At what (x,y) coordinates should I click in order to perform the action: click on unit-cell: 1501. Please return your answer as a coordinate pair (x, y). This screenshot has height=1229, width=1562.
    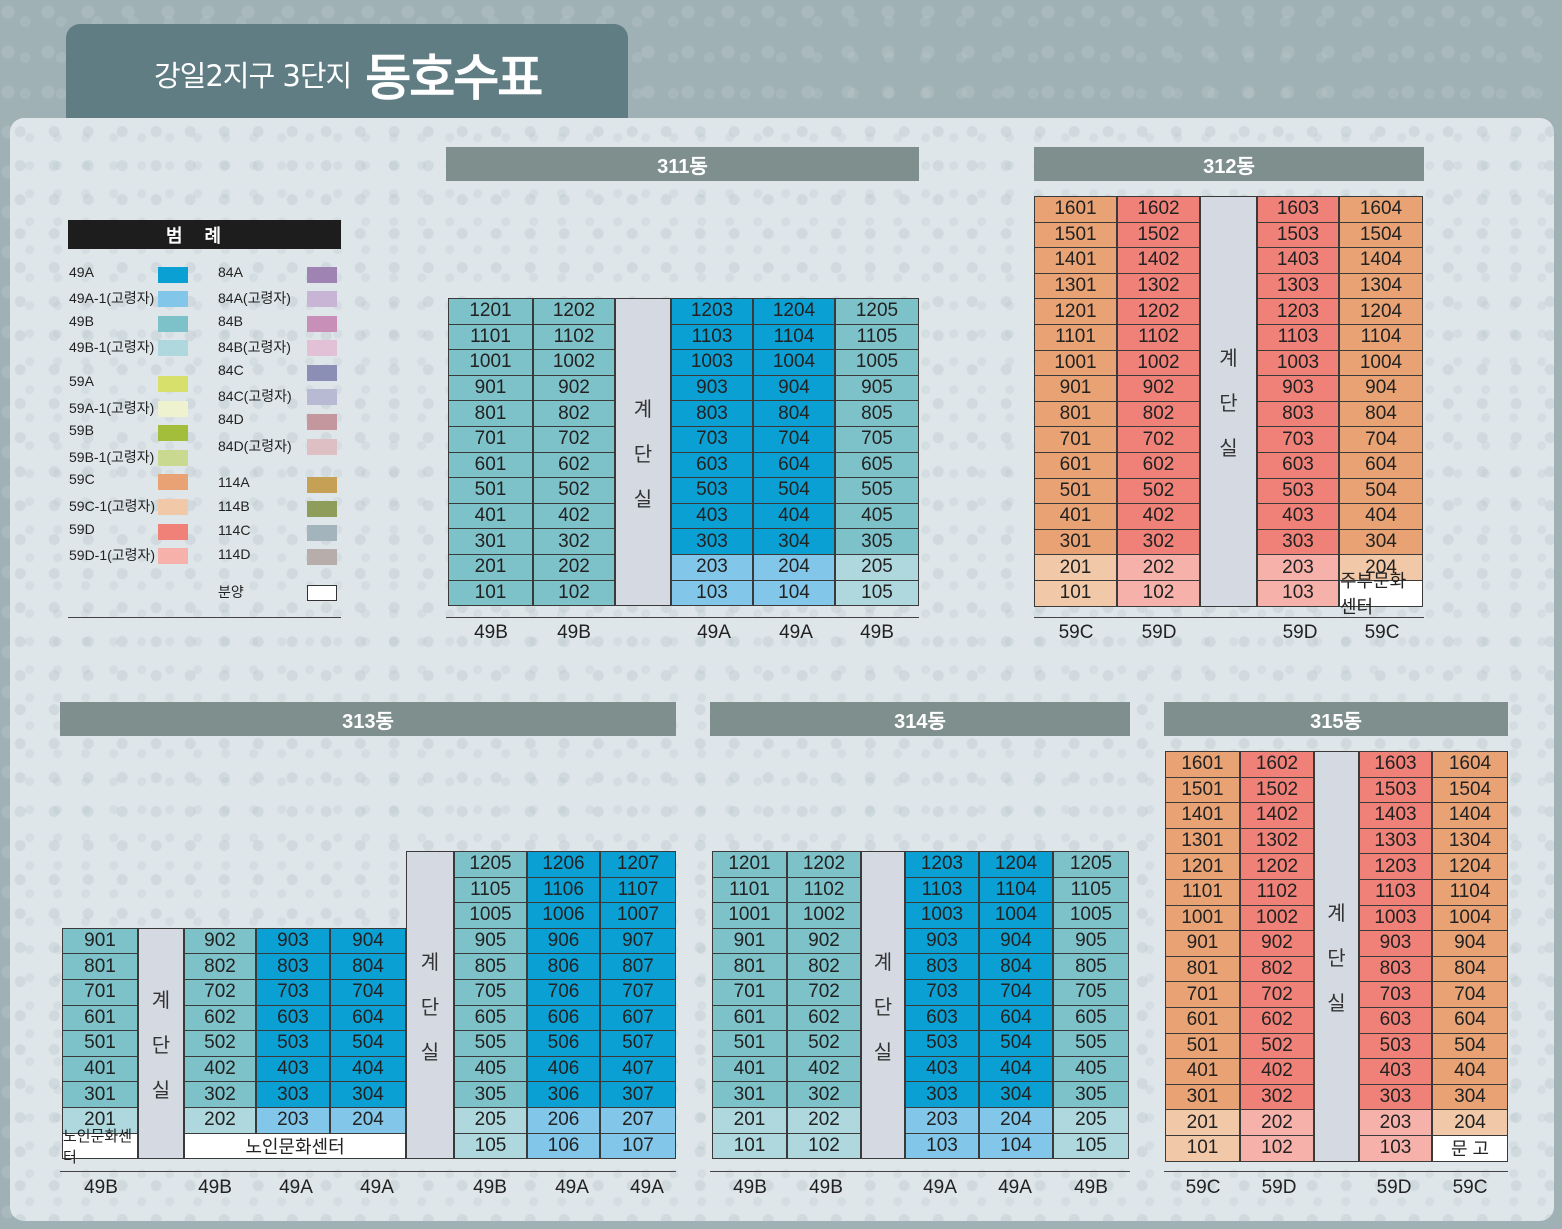
    Looking at the image, I should click on (1202, 790).